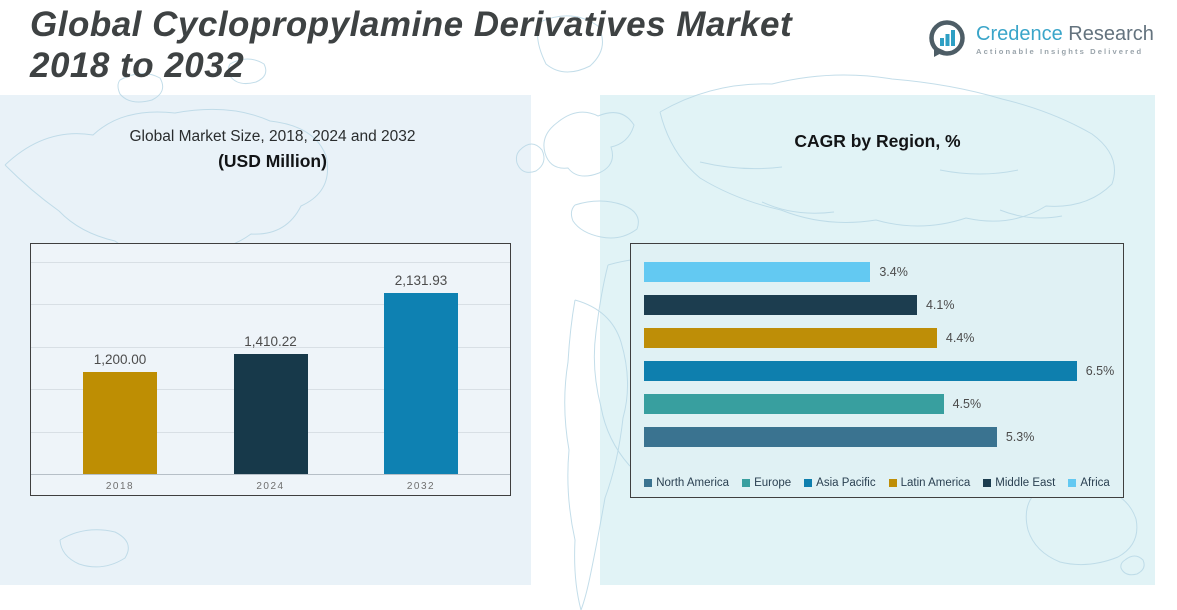  I want to click on legend-label: Latin America, so click(935, 483).